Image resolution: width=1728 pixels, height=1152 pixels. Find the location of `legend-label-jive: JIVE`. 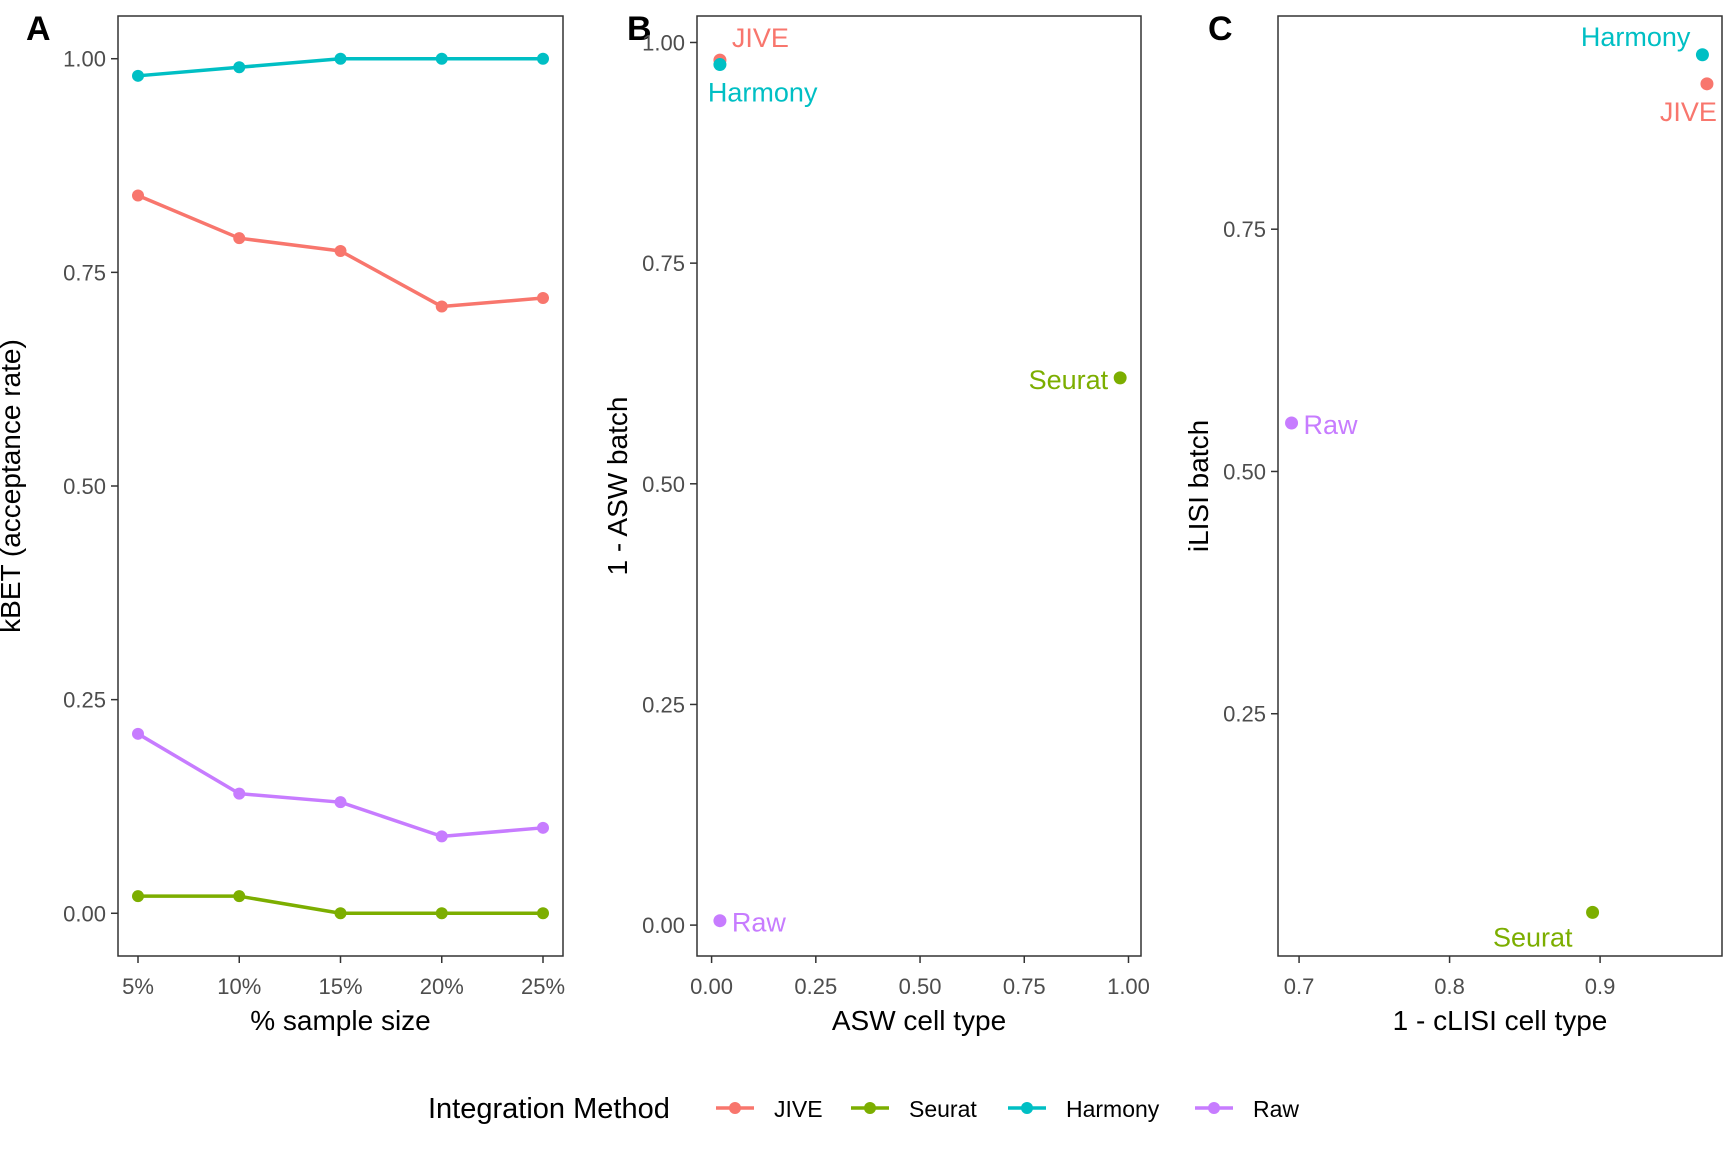

legend-label-jive: JIVE is located at coordinates (798, 1109).